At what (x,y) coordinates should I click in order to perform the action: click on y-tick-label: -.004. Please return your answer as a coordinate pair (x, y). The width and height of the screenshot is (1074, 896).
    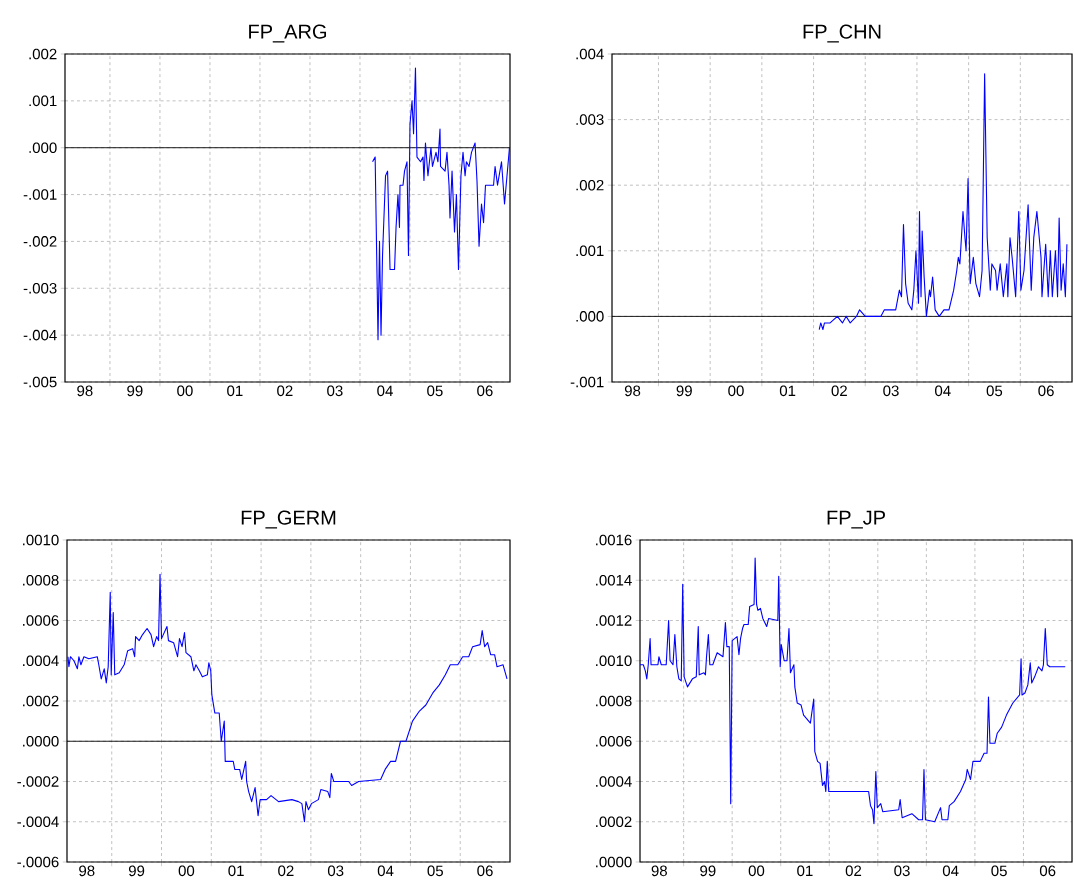
    Looking at the image, I should click on (40, 335).